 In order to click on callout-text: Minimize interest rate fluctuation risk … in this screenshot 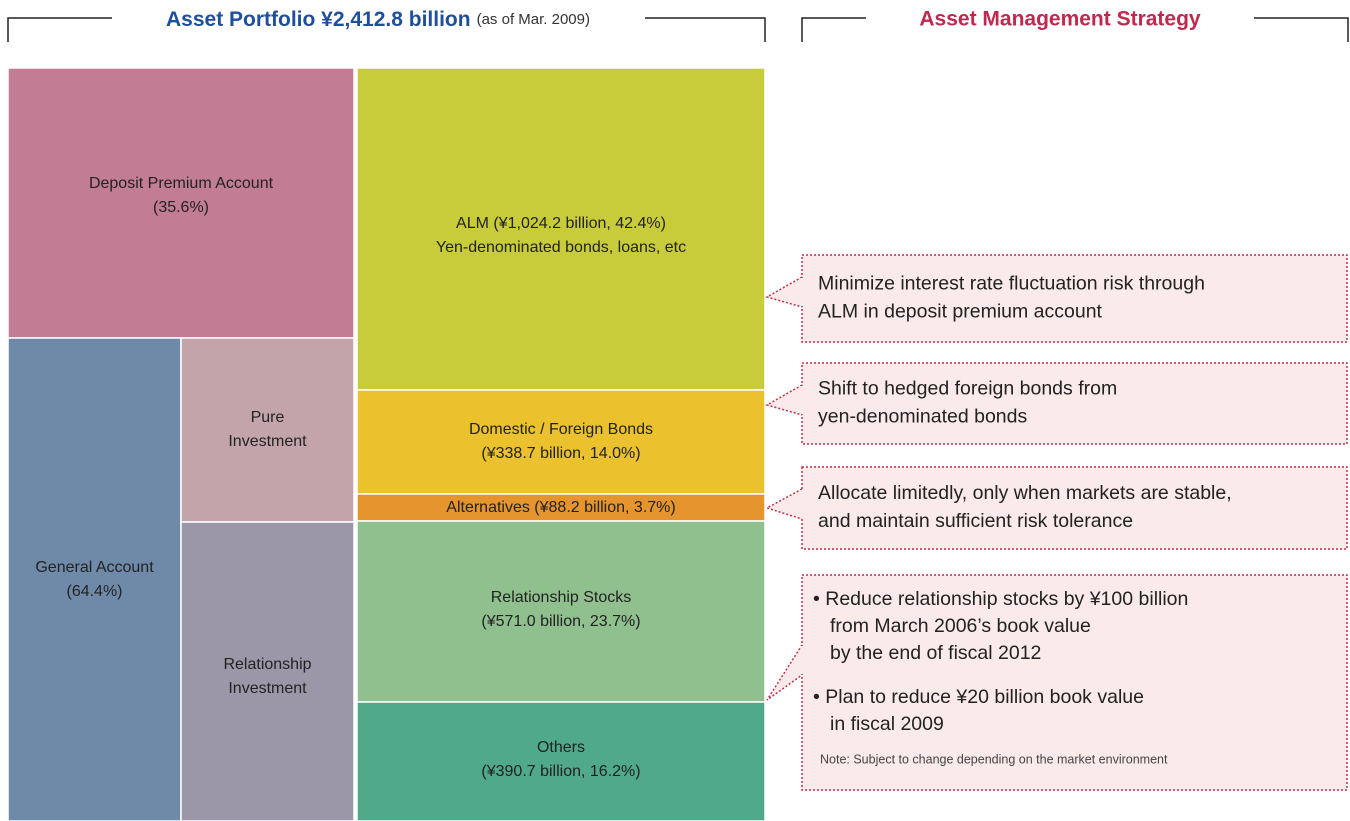, I will do `click(1011, 284)`.